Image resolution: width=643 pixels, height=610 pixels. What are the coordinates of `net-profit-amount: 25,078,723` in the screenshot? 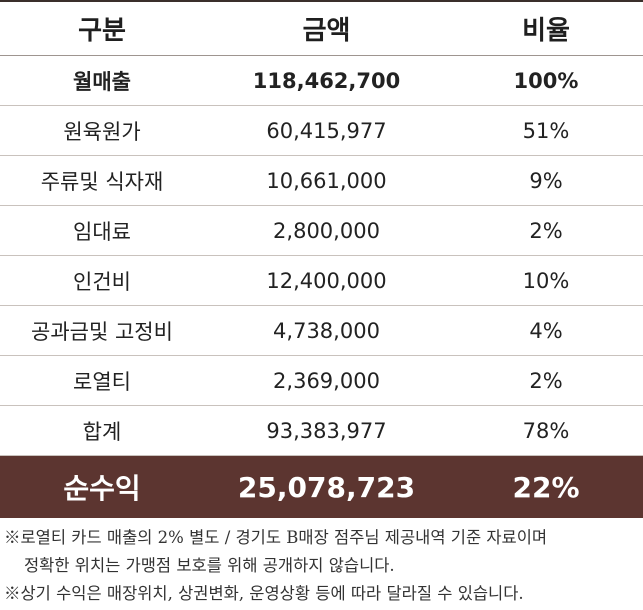 It's located at (326, 487).